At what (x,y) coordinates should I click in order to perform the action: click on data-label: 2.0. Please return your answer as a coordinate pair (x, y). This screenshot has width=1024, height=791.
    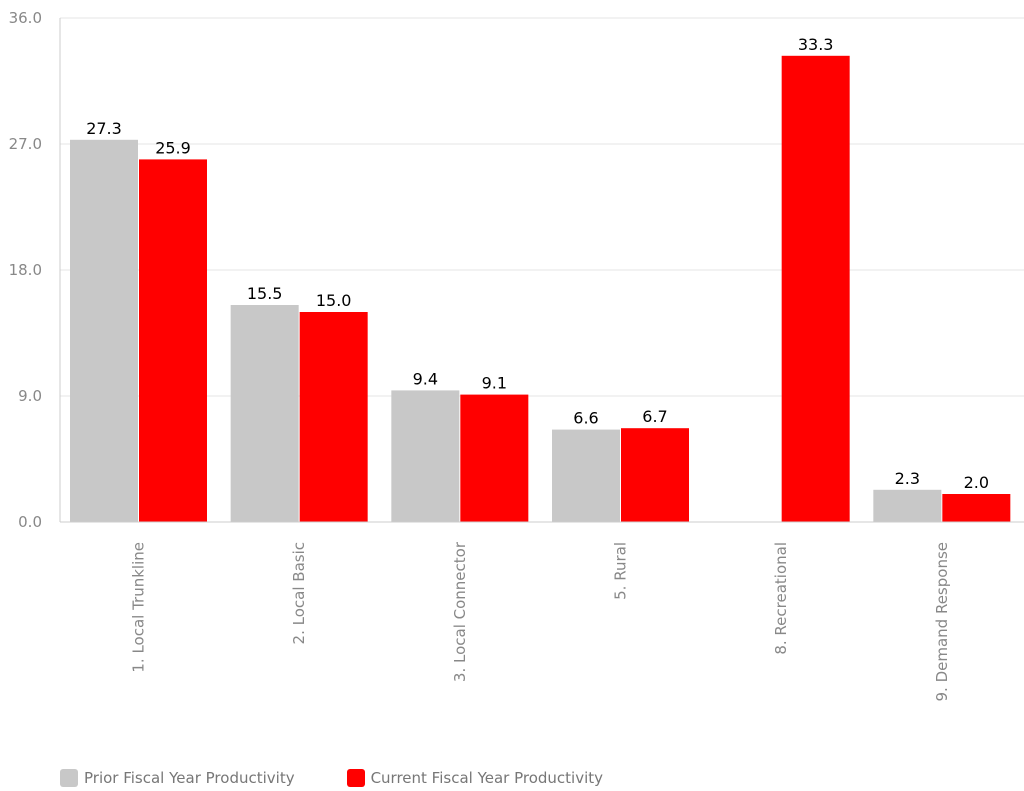
    Looking at the image, I should click on (976, 482).